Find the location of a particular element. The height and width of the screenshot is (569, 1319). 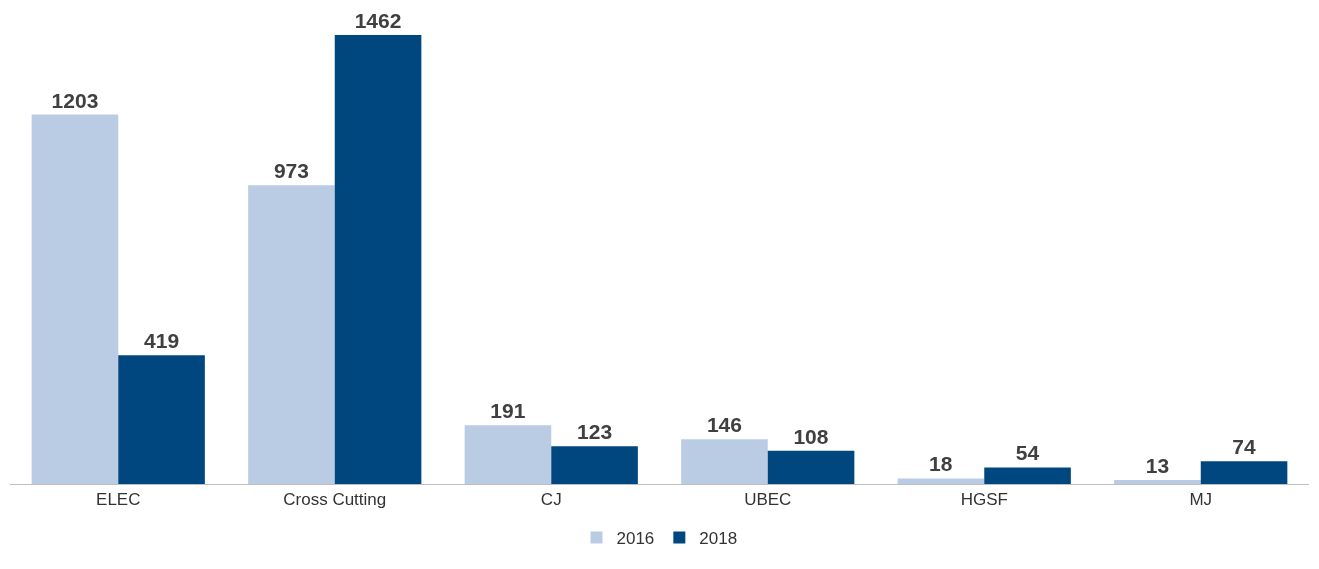

data-label: 973 is located at coordinates (291, 171).